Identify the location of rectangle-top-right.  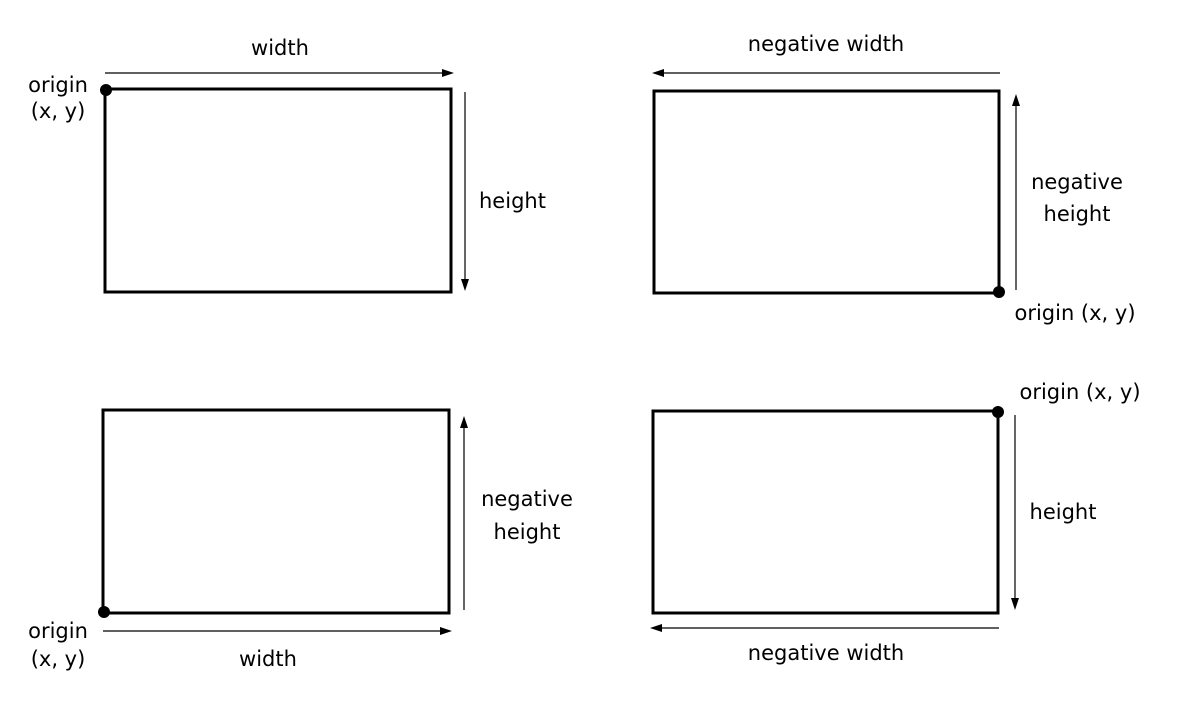
(826, 192).